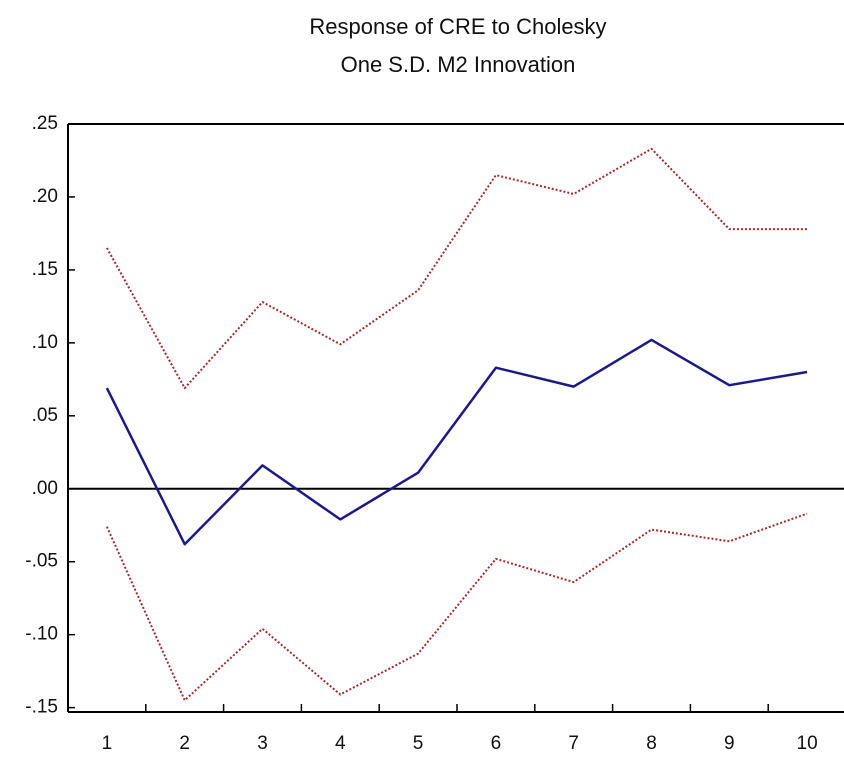  Describe the element at coordinates (729, 743) in the screenshot. I see `x-tick-label: 9` at that location.